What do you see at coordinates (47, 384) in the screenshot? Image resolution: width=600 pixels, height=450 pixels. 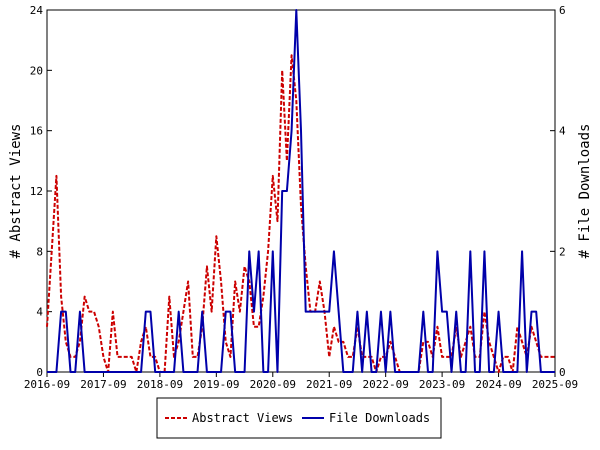 I see `x-tick-label: 2016-09` at bounding box center [47, 384].